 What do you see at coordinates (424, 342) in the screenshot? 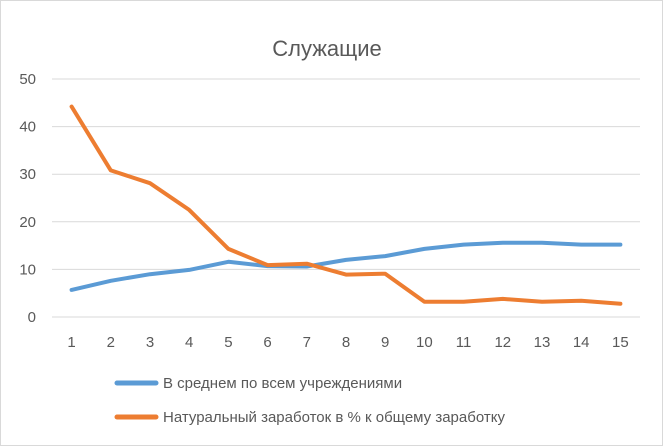
I see `x-tick-label: 10` at bounding box center [424, 342].